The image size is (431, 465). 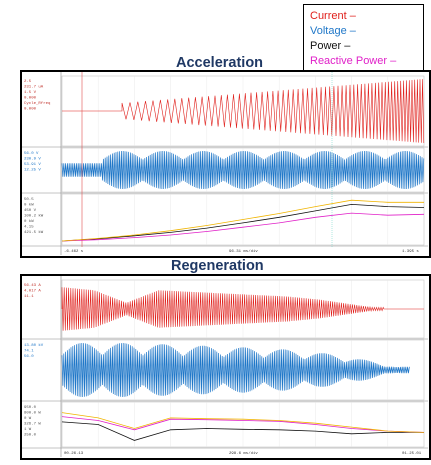 What do you see at coordinates (34, 345) in the screenshot?
I see `voltage-scale-label: 13.80 kV` at bounding box center [34, 345].